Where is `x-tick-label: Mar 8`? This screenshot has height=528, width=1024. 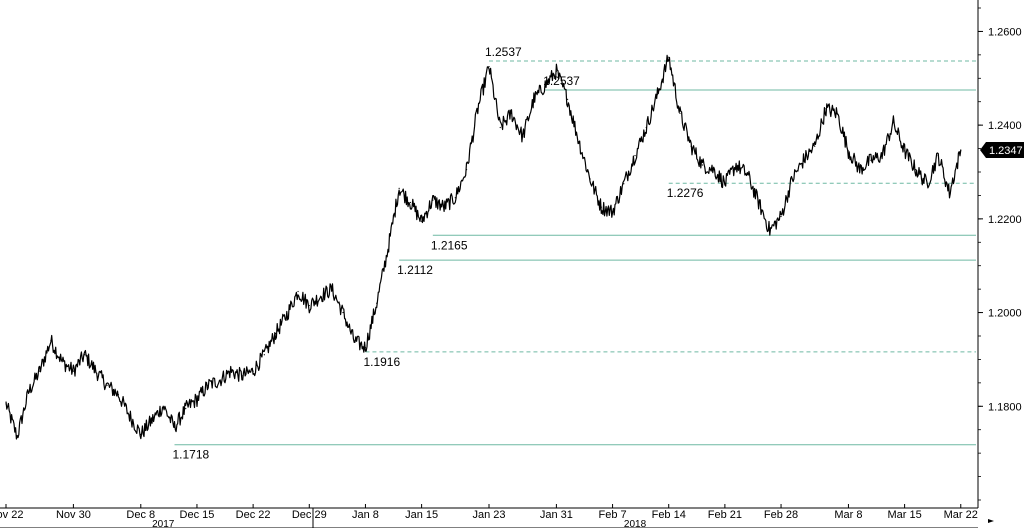
x-tick-label: Mar 8 is located at coordinates (848, 515).